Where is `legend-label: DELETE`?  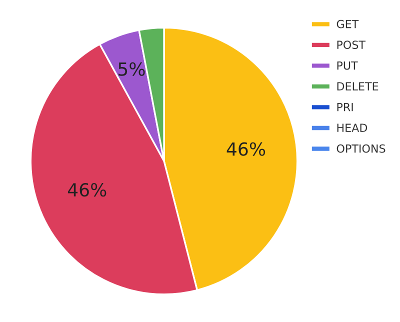 legend-label: DELETE is located at coordinates (357, 86).